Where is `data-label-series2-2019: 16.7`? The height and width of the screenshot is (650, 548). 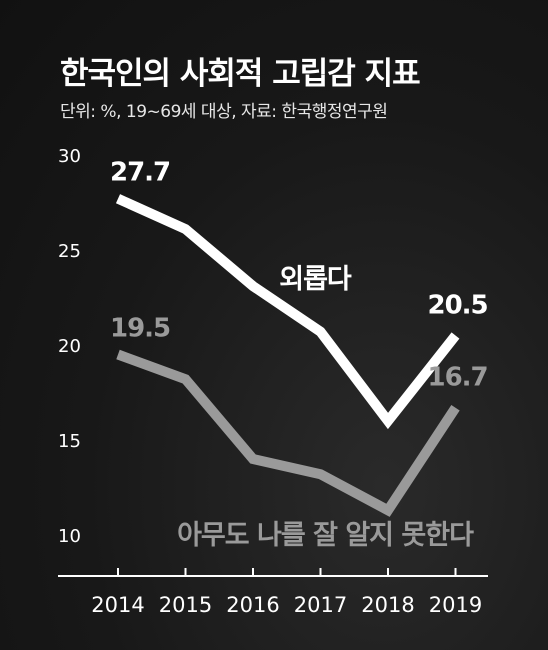
data-label-series2-2019: 16.7 is located at coordinates (458, 378).